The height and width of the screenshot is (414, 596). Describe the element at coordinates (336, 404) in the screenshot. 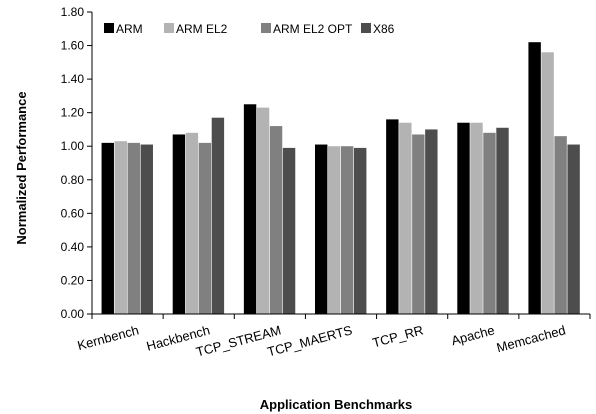

I see `x-axis-label: Application Benchmarks` at that location.